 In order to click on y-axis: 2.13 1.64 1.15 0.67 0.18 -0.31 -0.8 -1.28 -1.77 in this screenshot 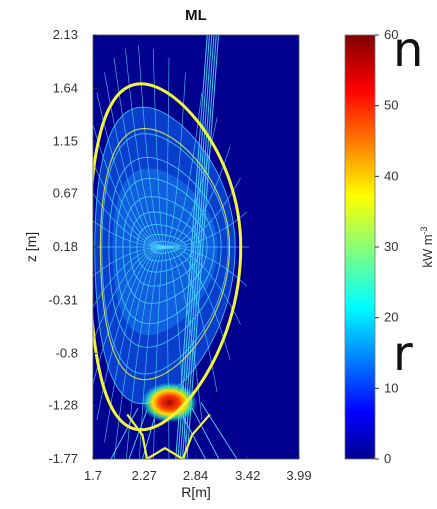, I will do `click(72, 246)`.